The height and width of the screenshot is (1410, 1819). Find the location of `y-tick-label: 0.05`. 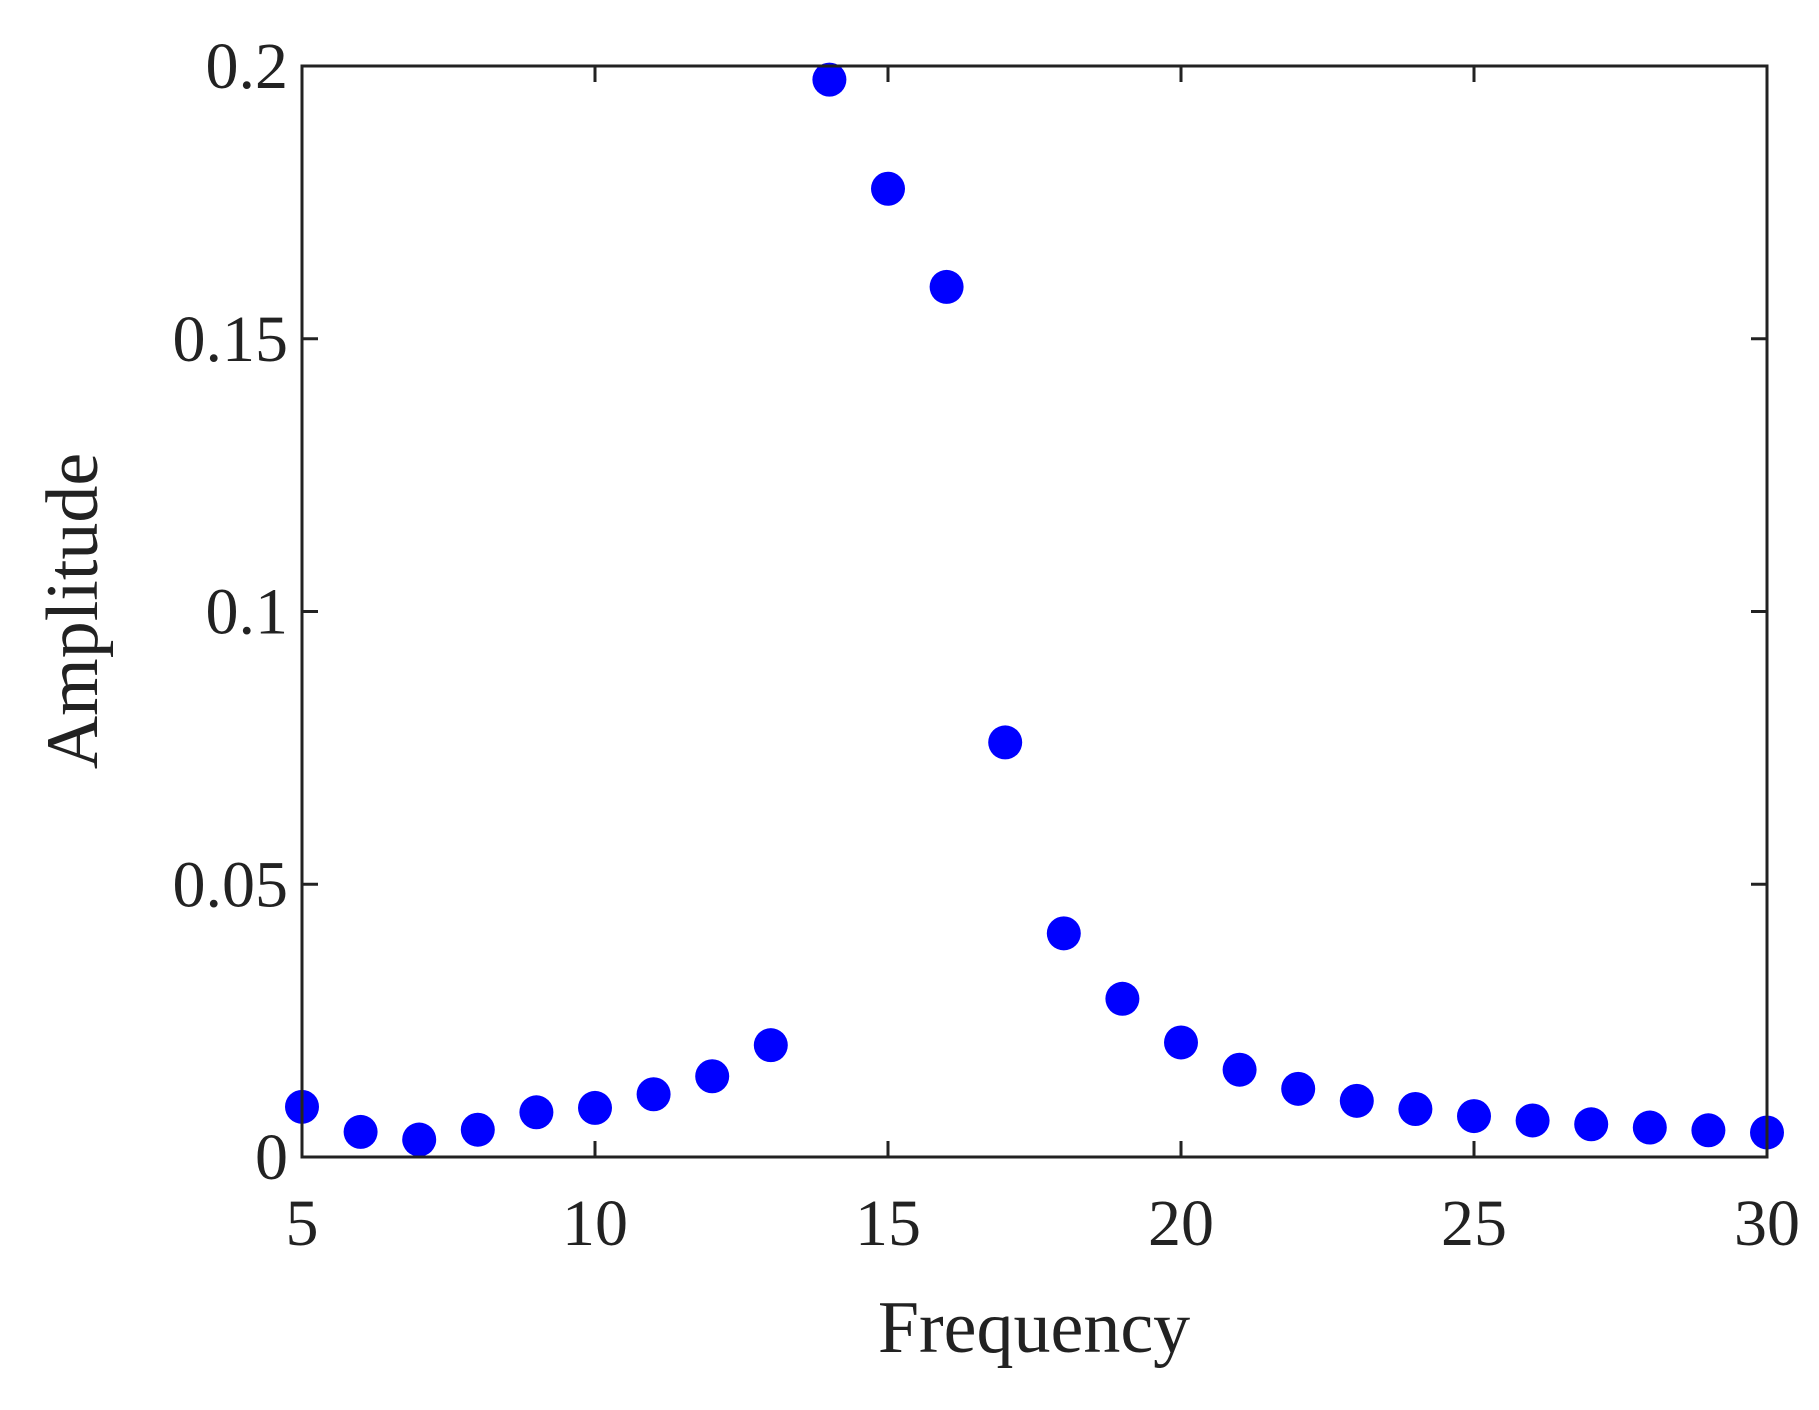

y-tick-label: 0.05 is located at coordinates (231, 884).